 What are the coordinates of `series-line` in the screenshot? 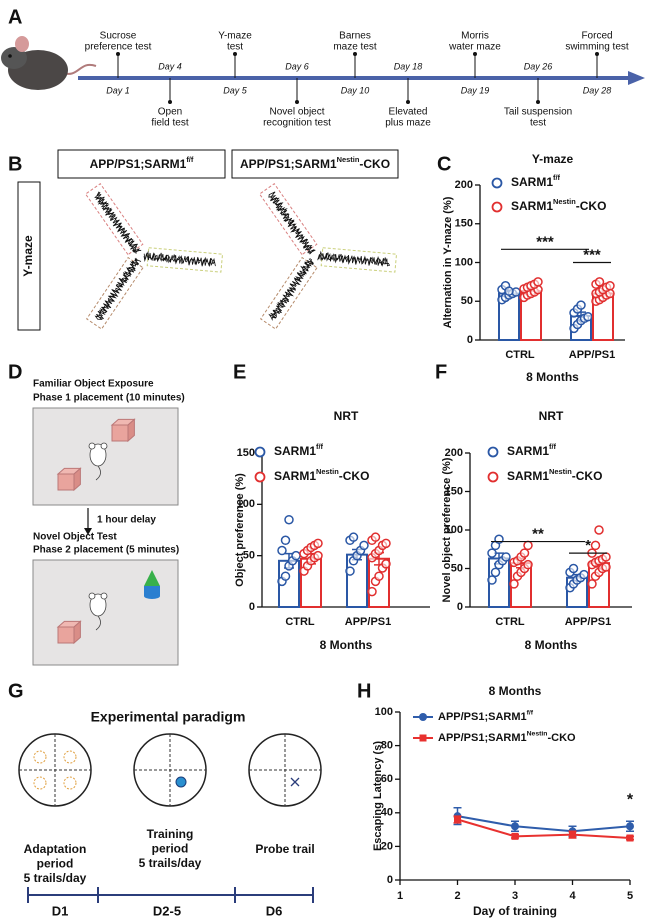 It's located at (544, 828).